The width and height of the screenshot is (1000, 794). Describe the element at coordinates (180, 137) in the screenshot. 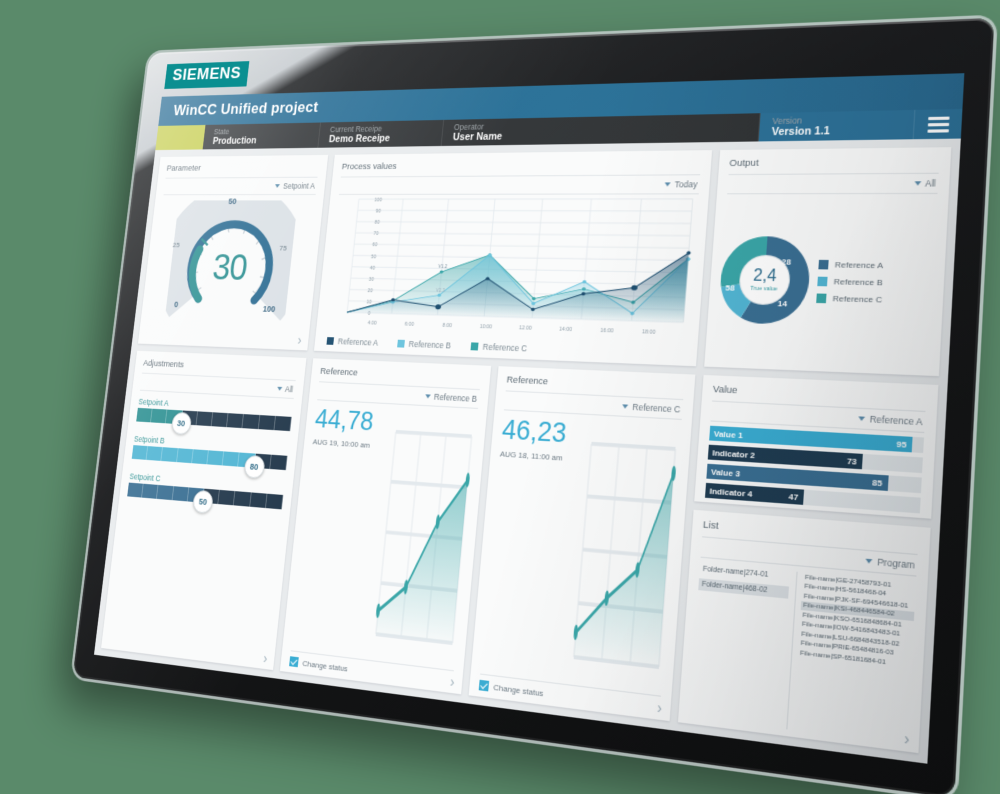

I see `accent-chip` at that location.